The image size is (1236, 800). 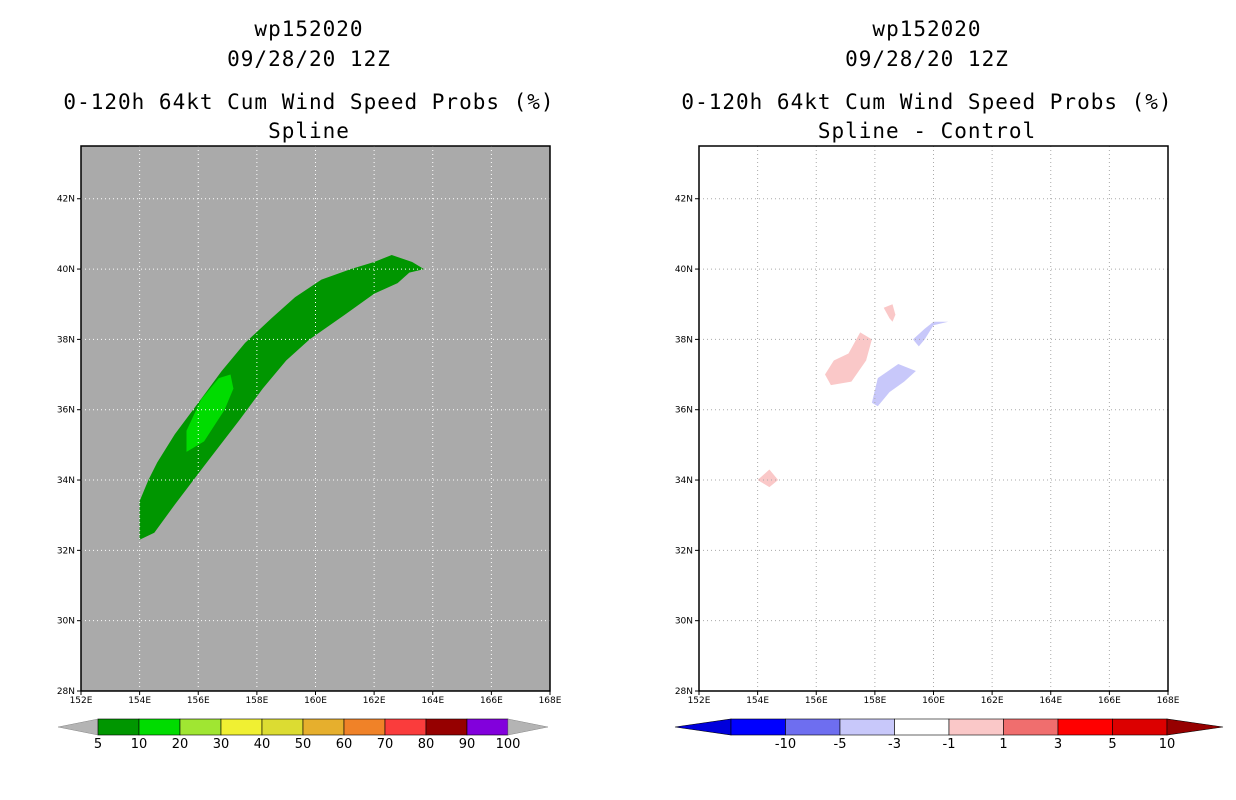 What do you see at coordinates (1003, 744) in the screenshot?
I see `colorbar-label: 1` at bounding box center [1003, 744].